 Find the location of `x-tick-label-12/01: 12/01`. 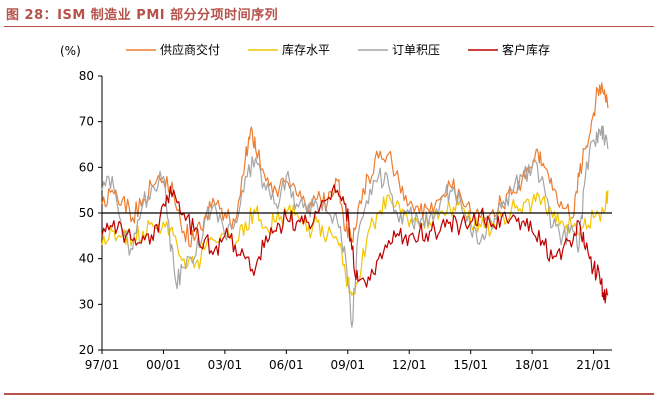

x-tick-label-12/01: 12/01 is located at coordinates (409, 365).